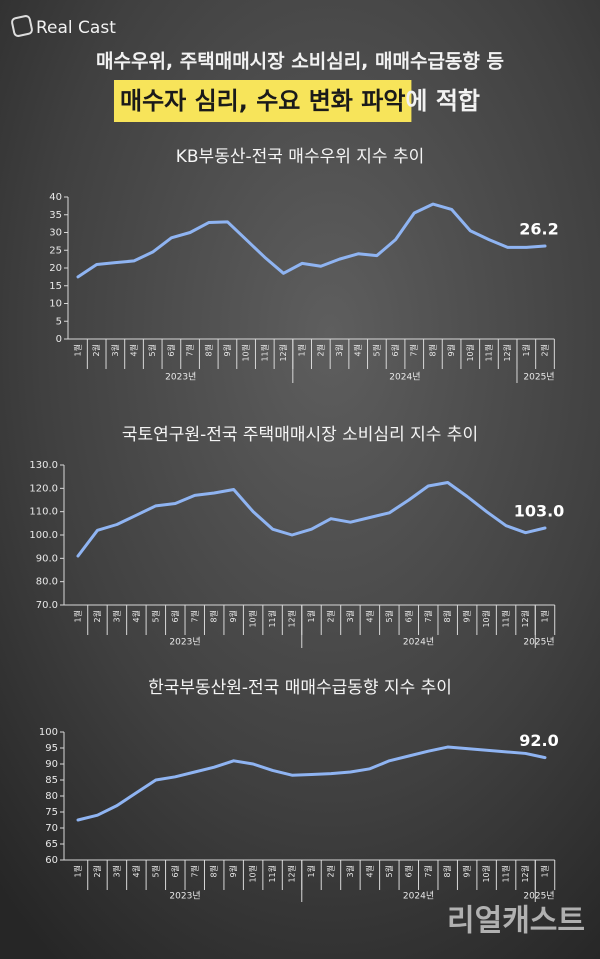  Describe the element at coordinates (539, 511) in the screenshot. I see `data-label: 103.0` at that location.